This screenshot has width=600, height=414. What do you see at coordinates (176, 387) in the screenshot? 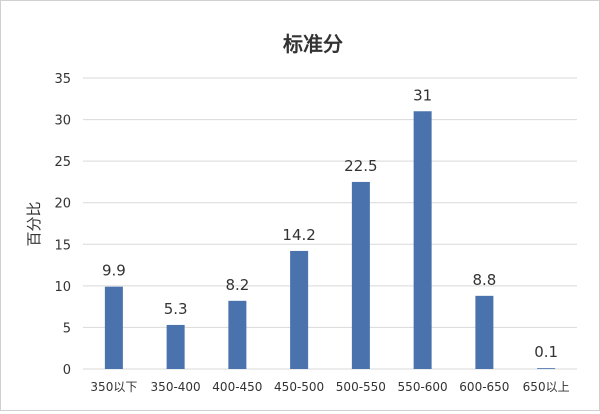
I see `x-tick-label: 350-400` at bounding box center [176, 387].